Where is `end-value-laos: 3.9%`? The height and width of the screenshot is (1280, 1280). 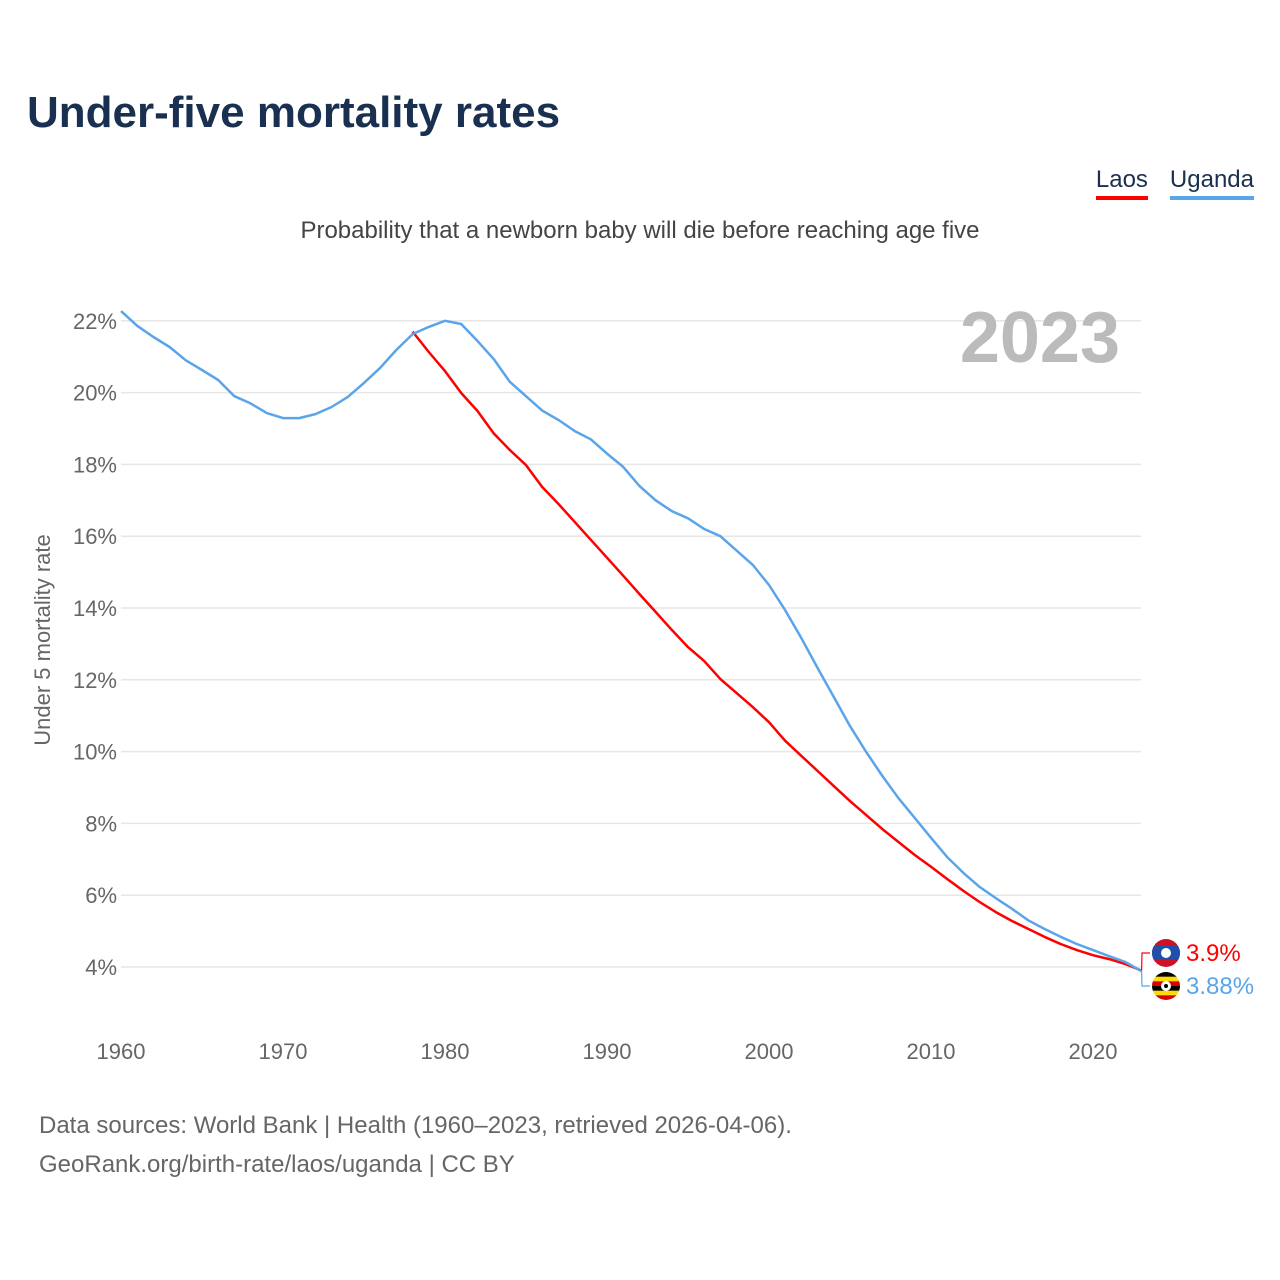 end-value-laos: 3.9% is located at coordinates (1213, 953).